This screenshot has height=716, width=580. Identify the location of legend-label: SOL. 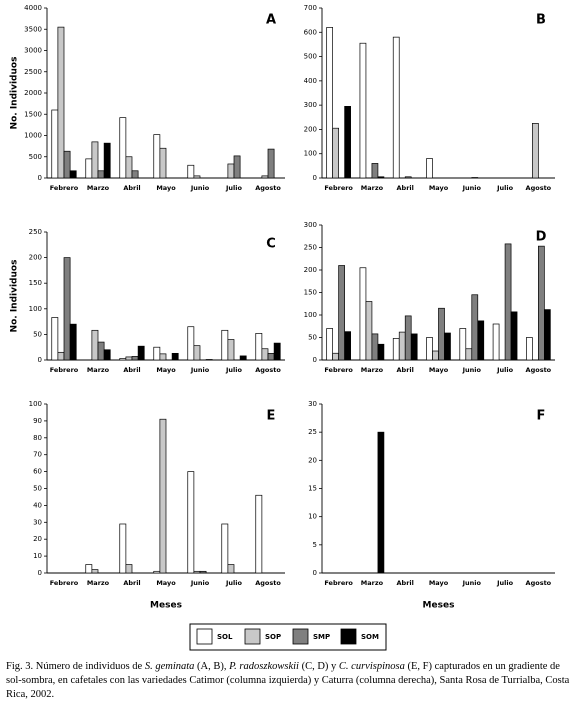
(225, 637).